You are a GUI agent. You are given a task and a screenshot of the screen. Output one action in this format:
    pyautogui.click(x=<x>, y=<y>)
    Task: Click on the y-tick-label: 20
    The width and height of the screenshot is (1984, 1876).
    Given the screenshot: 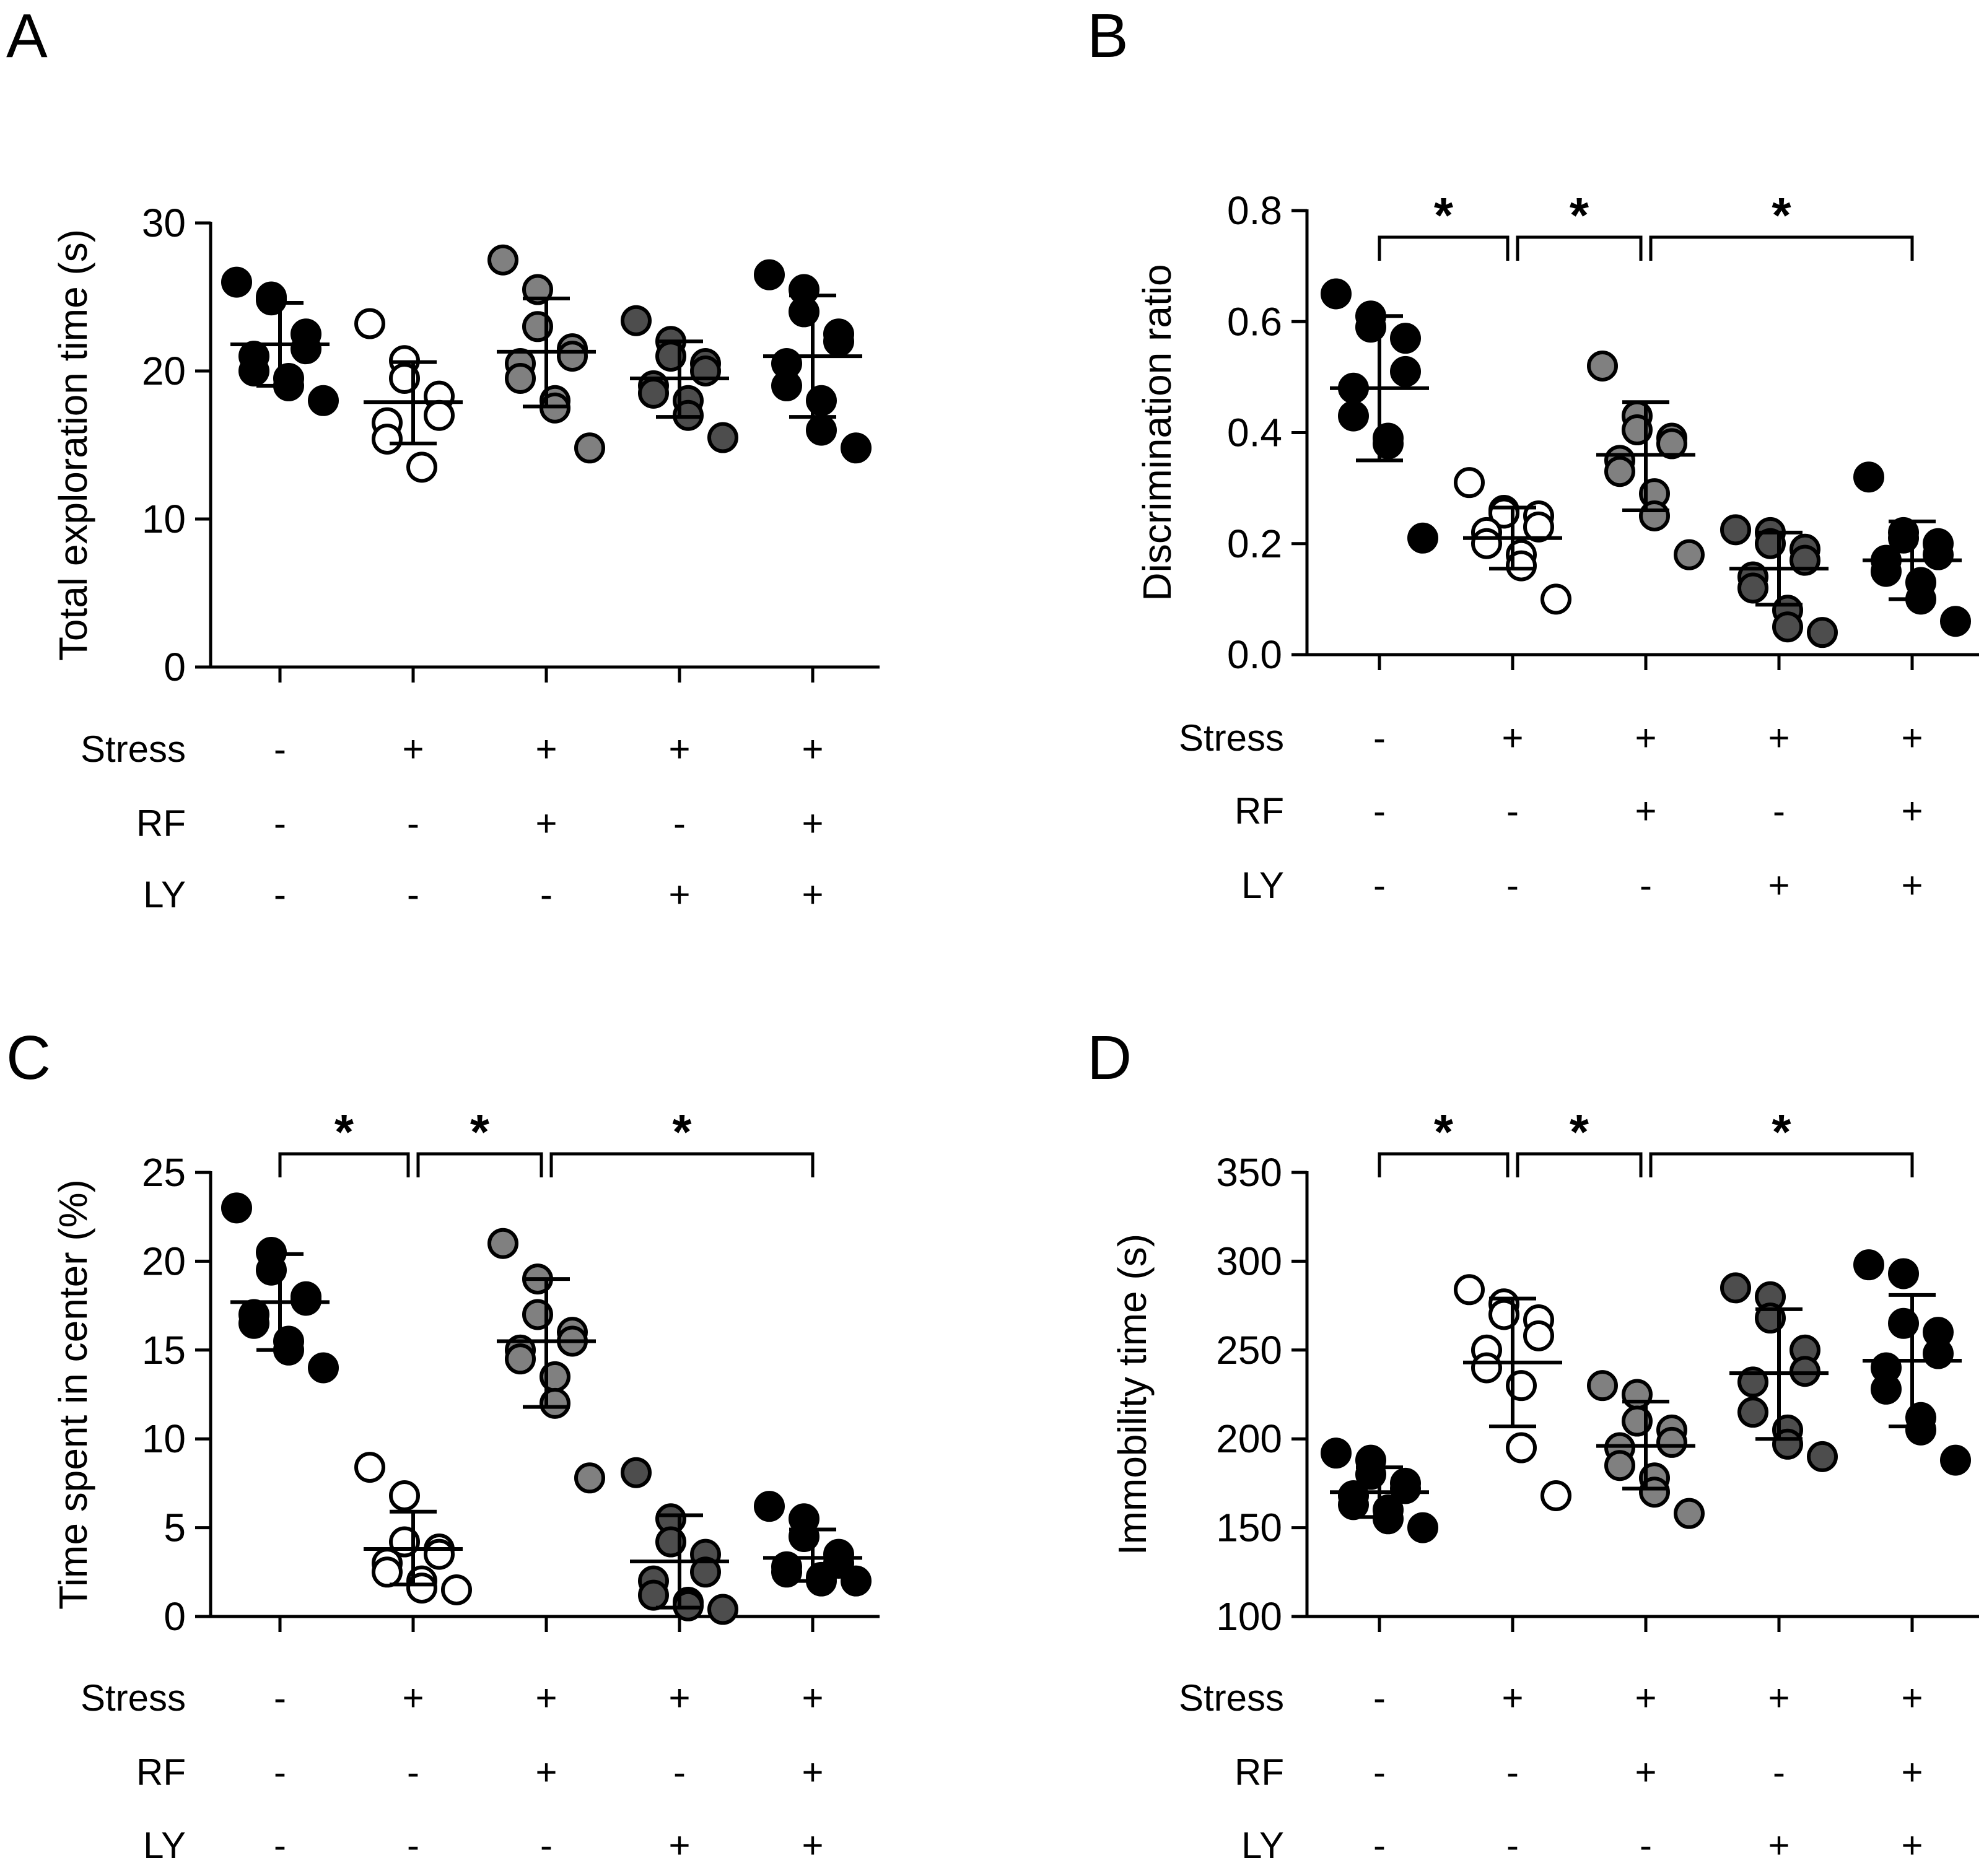 What is the action you would take?
    pyautogui.click(x=164, y=371)
    